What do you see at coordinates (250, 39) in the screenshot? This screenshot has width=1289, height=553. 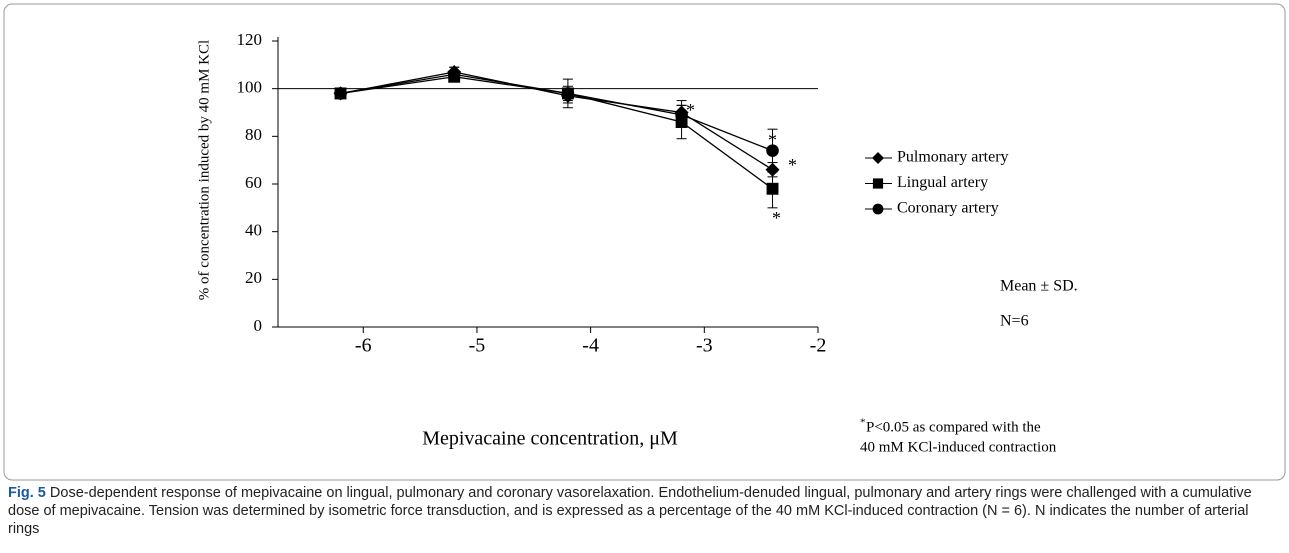 I see `y-tick-label: 120` at bounding box center [250, 39].